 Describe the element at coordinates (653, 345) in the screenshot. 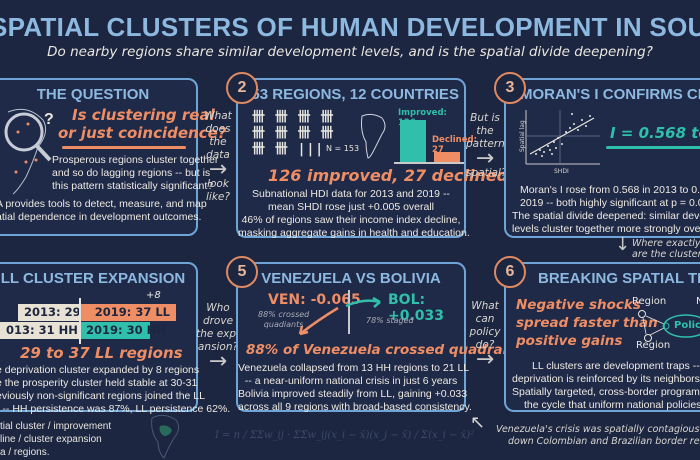

I see `node-label-region-bottom: Region` at that location.